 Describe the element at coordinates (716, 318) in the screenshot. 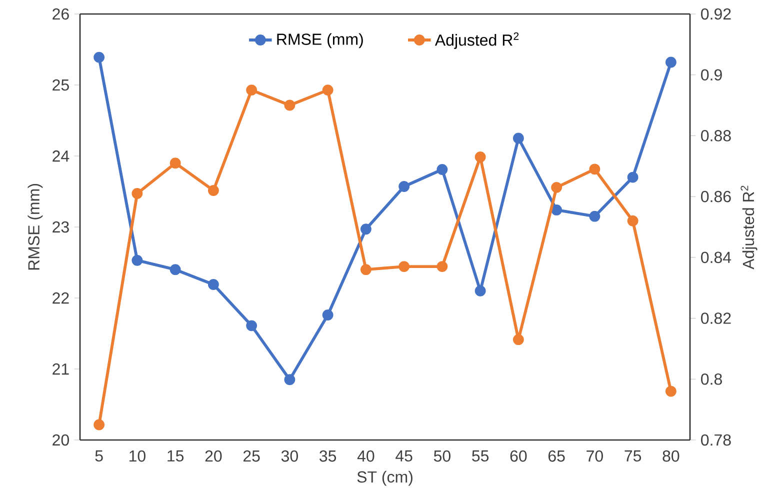

I see `y2-tick-label: 0.82` at that location.